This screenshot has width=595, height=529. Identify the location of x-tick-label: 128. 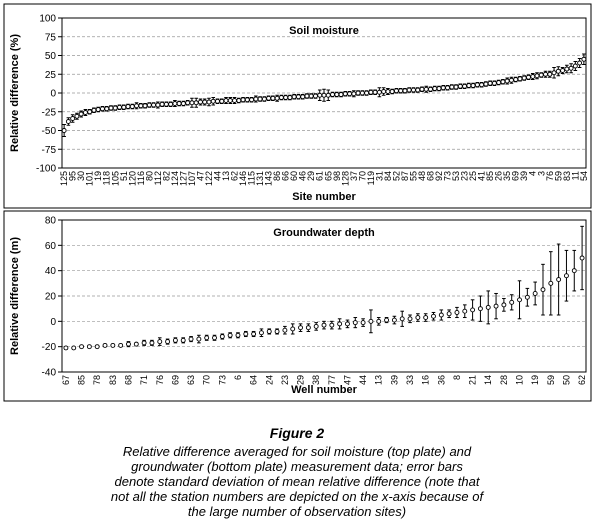
(345, 178).